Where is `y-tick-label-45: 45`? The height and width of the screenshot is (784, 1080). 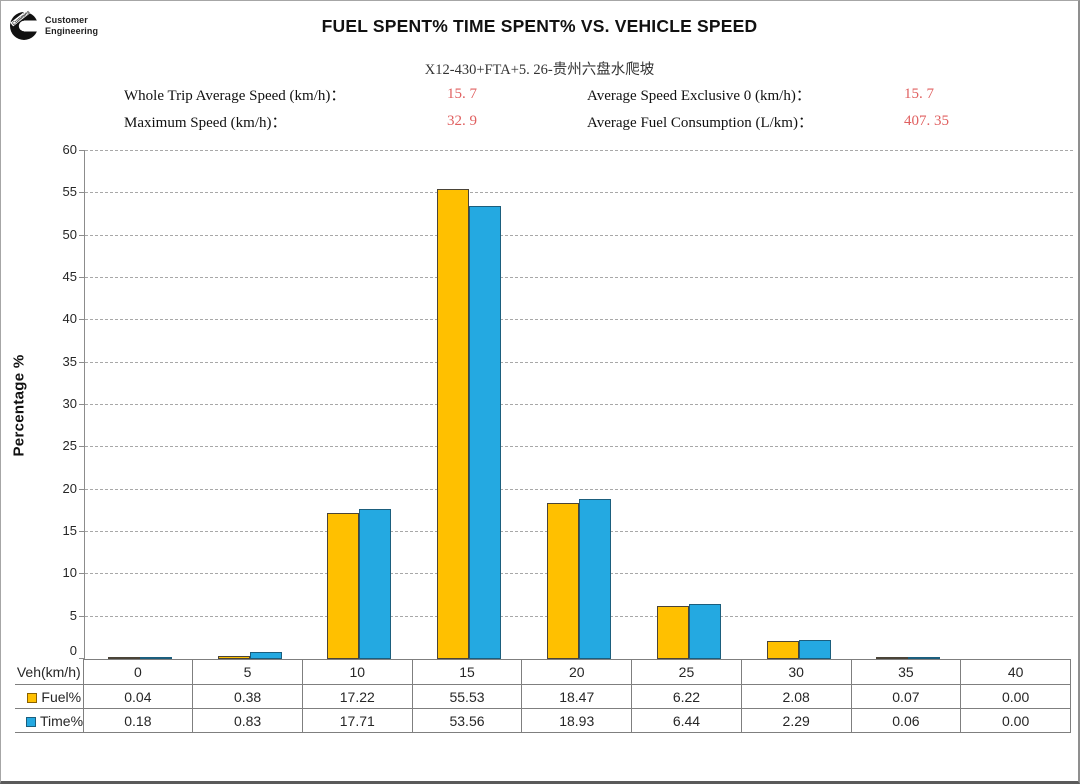
y-tick-label-45: 45 is located at coordinates (69, 276).